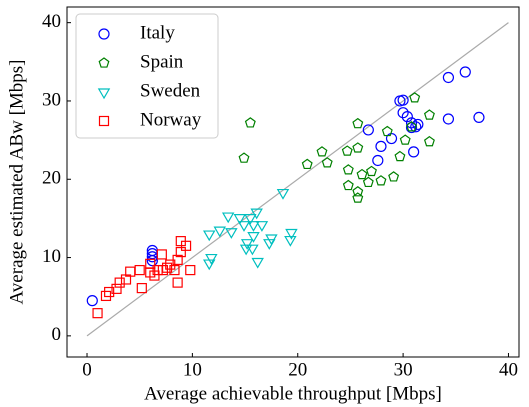 The image size is (529, 407). What do you see at coordinates (171, 119) in the screenshot?
I see `legend-label: Norway` at bounding box center [171, 119].